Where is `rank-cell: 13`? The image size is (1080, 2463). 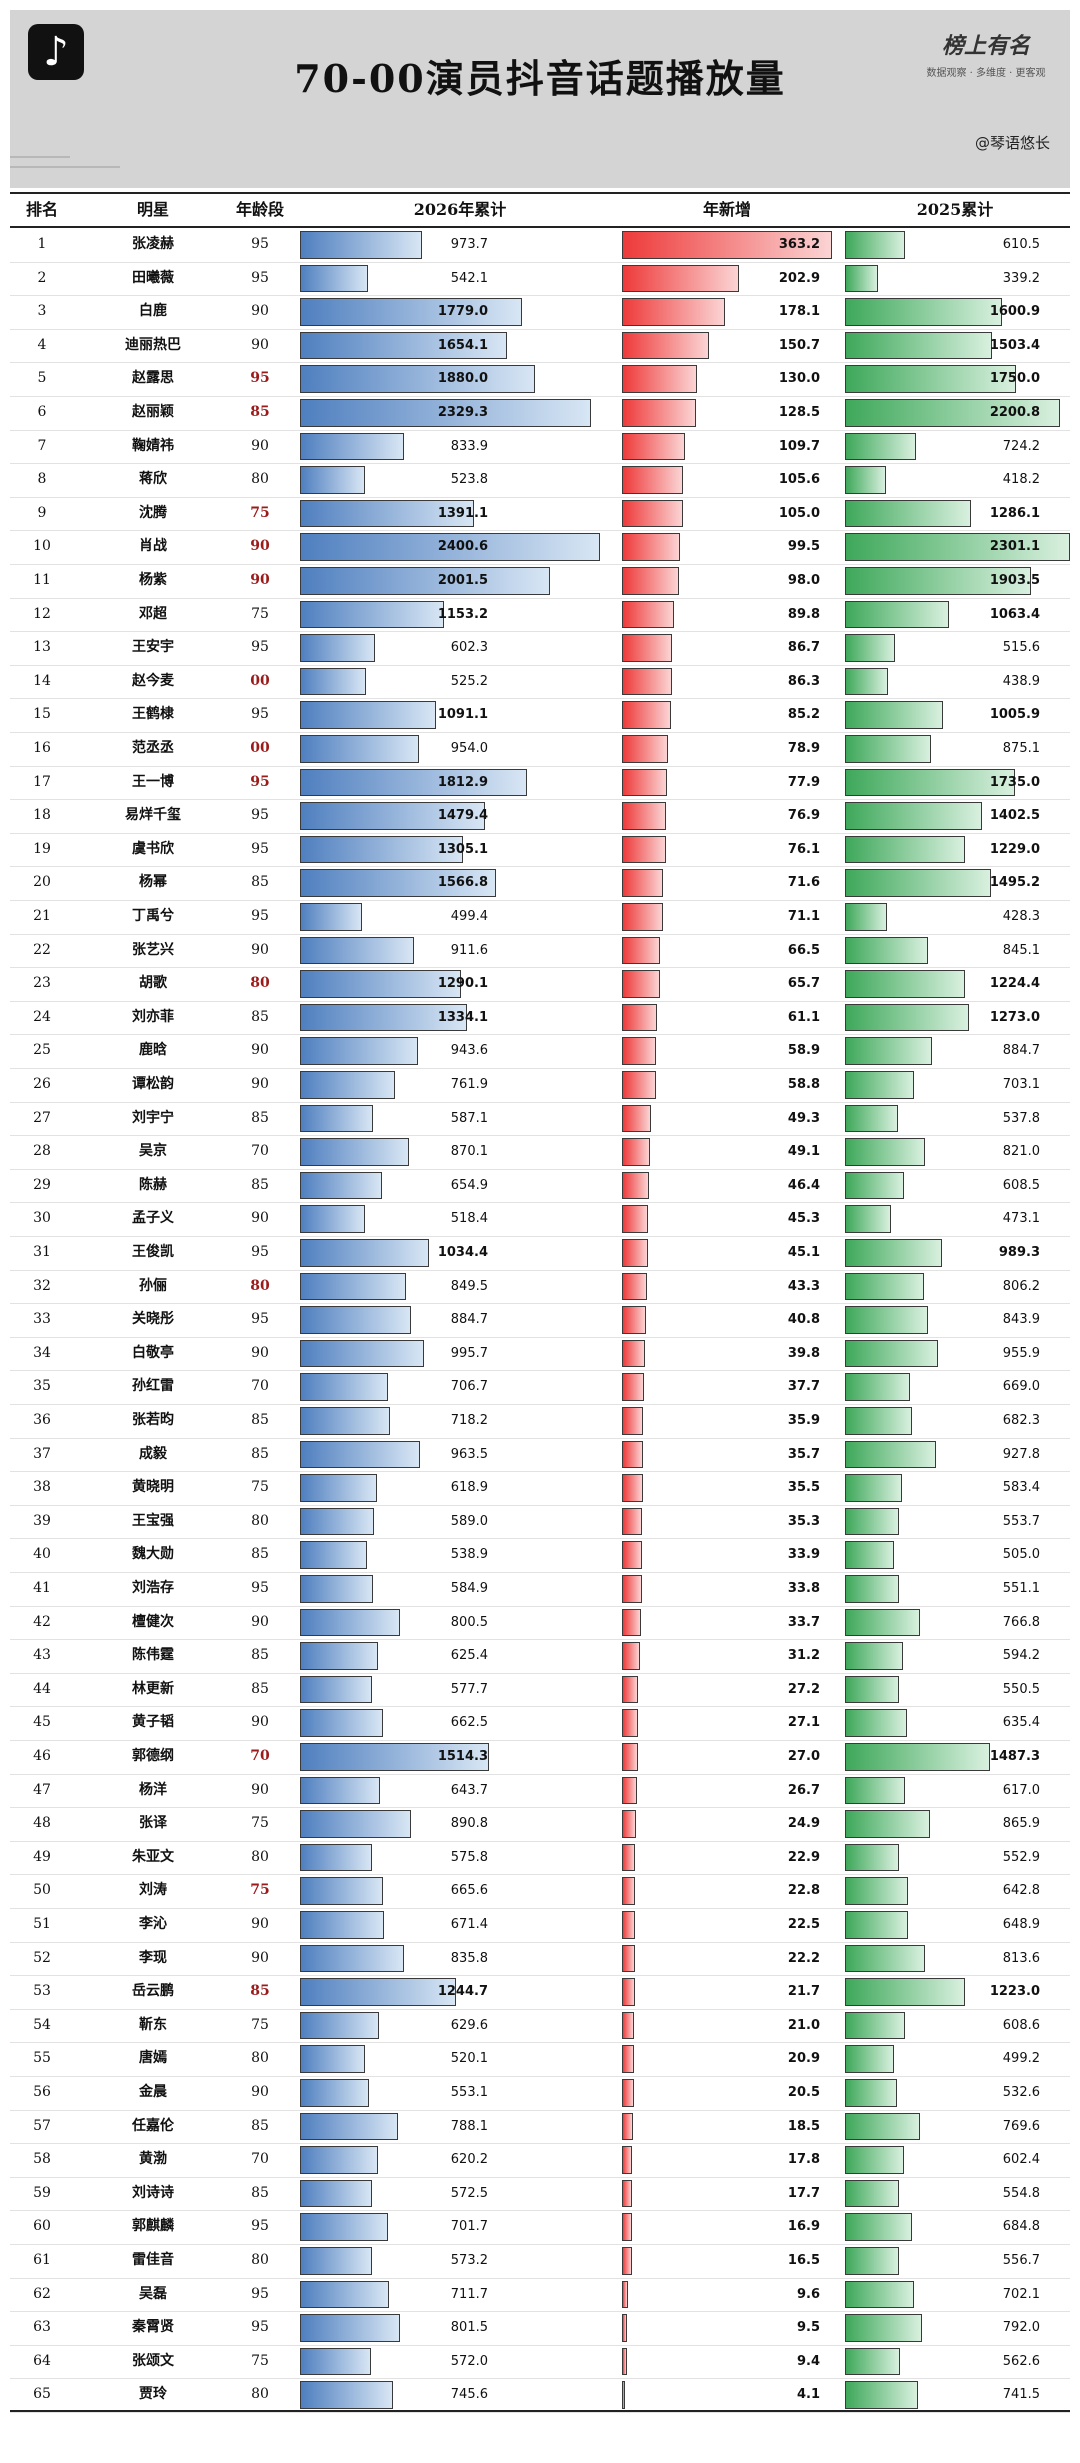
rank-cell: 13 is located at coordinates (42, 647).